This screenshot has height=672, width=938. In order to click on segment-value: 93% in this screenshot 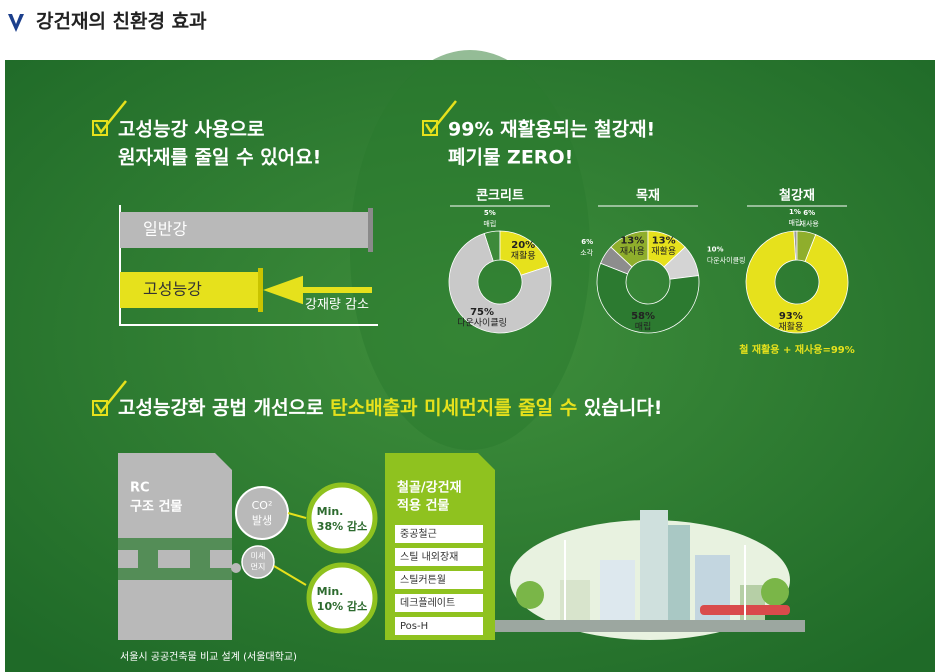, I will do `click(791, 316)`.